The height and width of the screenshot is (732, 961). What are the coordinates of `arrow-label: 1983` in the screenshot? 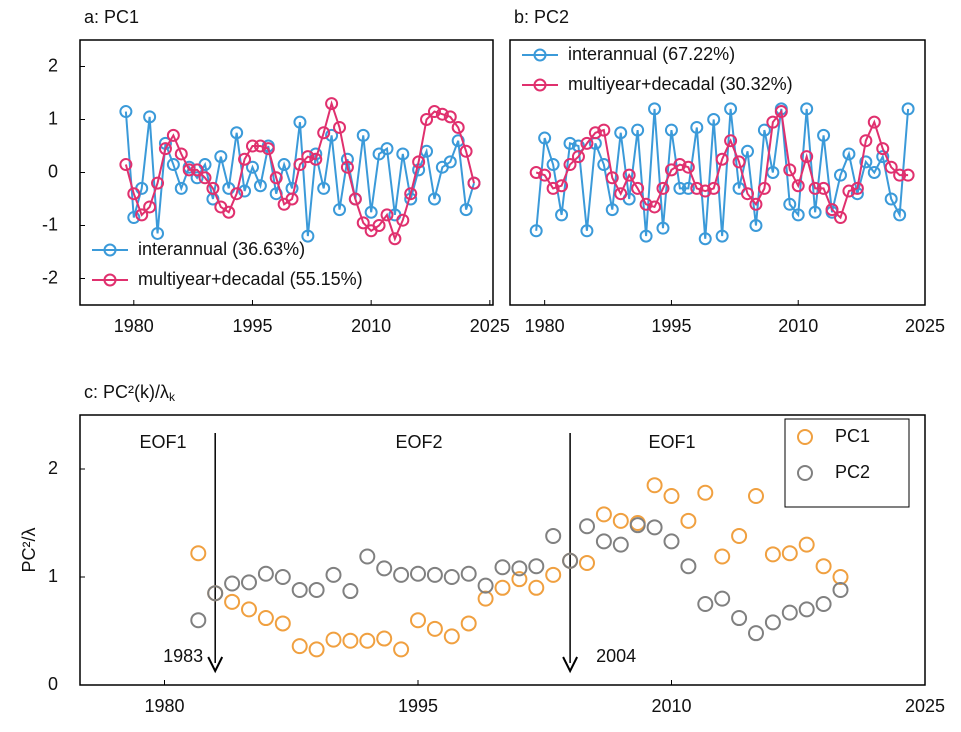 It's located at (183, 656).